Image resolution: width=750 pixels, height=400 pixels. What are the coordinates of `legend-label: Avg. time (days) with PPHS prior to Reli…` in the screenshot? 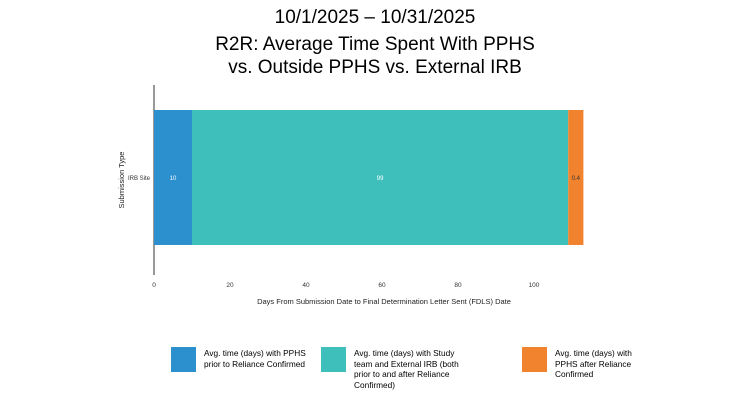 It's located at (255, 358).